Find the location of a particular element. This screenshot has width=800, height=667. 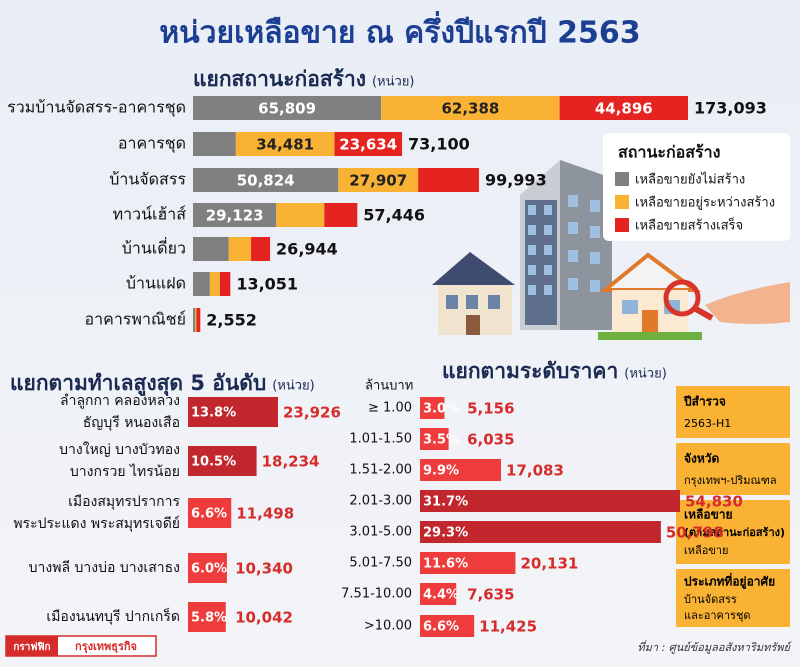

value-label: 11,425 is located at coordinates (508, 627).